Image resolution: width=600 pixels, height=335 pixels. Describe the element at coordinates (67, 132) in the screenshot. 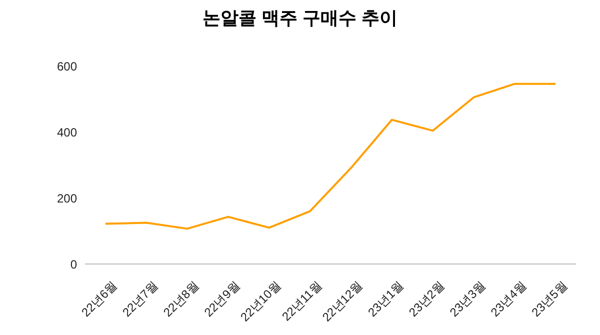

I see `y-tick-label: 400` at that location.